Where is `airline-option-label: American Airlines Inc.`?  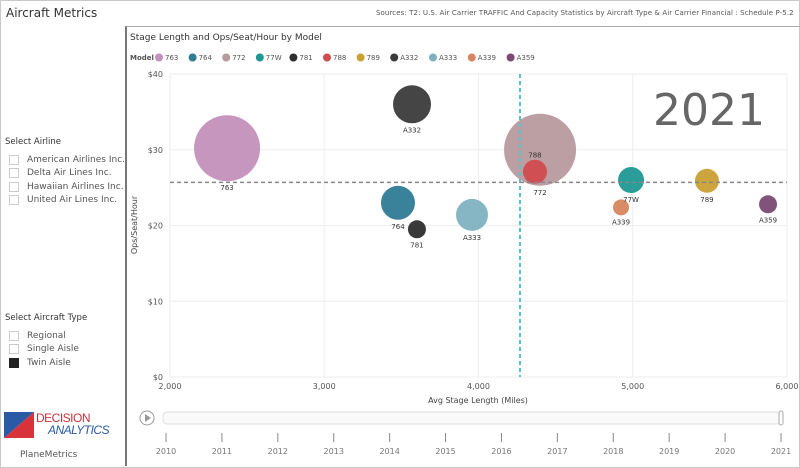 airline-option-label: American Airlines Inc. is located at coordinates (76, 159).